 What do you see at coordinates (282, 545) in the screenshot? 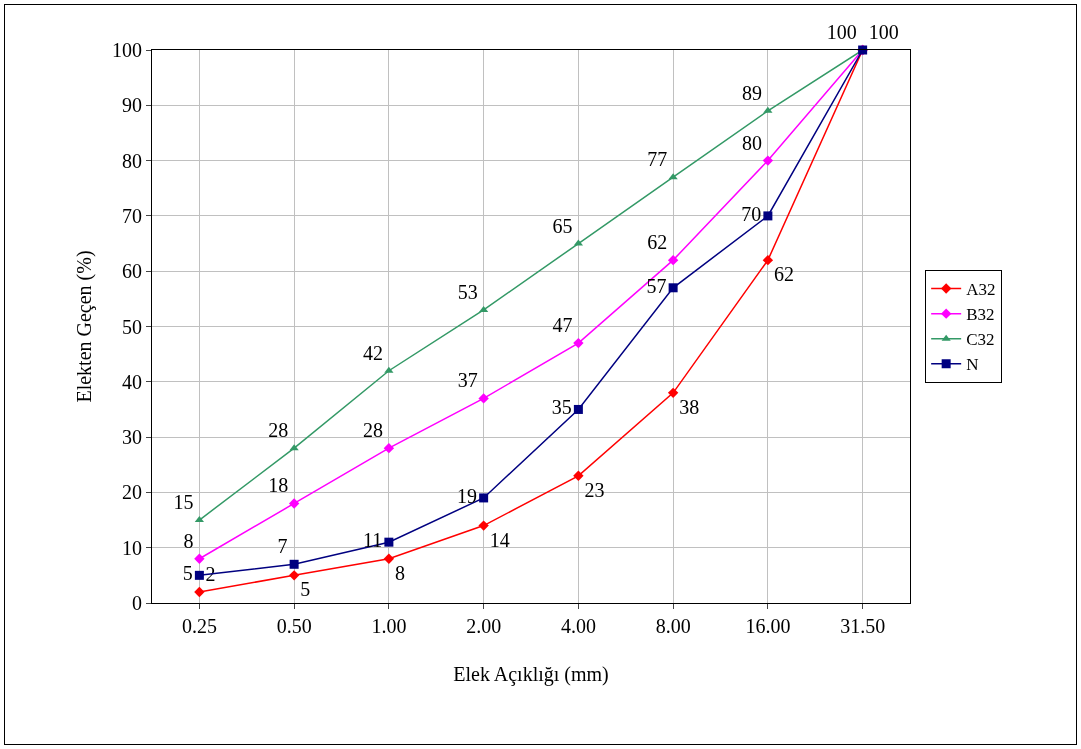
I see `data-label: 7` at bounding box center [282, 545].